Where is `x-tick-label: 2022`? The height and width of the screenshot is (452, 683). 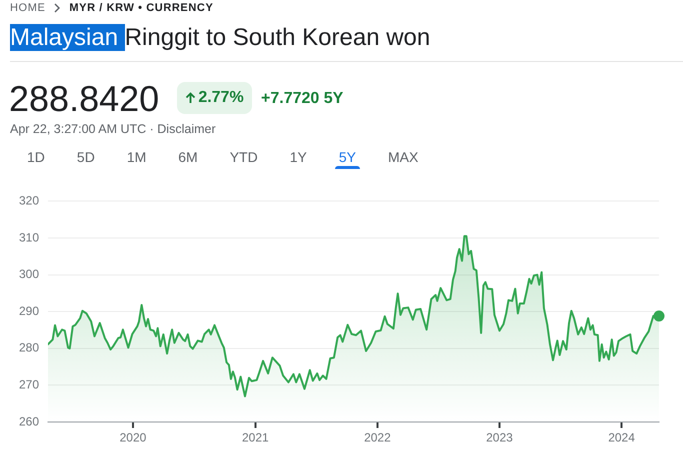
x-tick-label: 2022 is located at coordinates (378, 437).